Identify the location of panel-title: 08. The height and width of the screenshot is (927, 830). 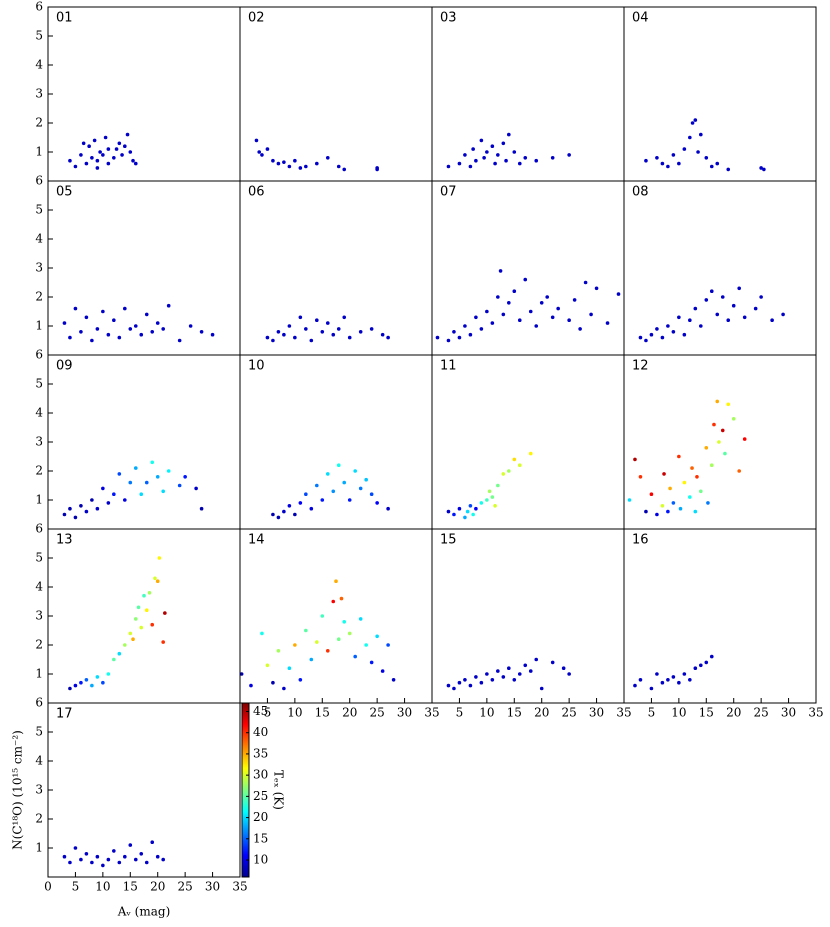
(640, 192).